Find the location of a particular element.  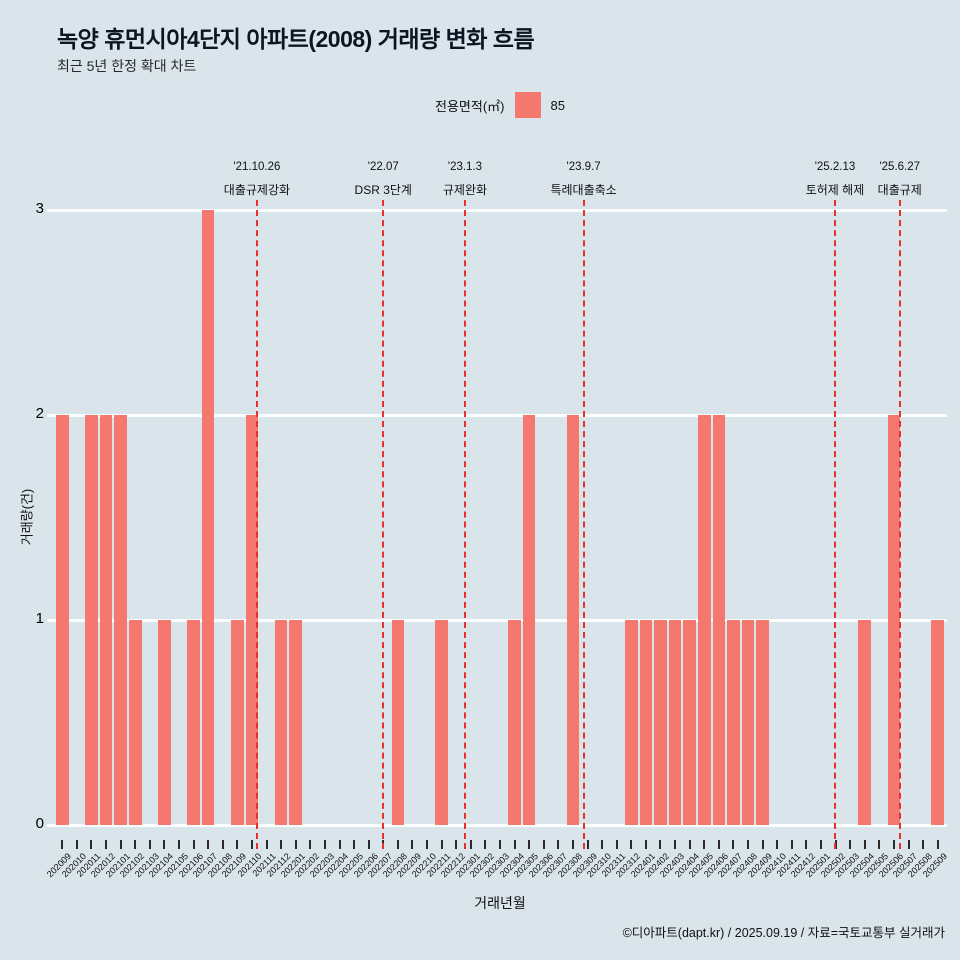

chart-title: 녹양 휴먼시아4단지 아파트(2008) 거래량 변화 흐름 is located at coordinates (296, 39).